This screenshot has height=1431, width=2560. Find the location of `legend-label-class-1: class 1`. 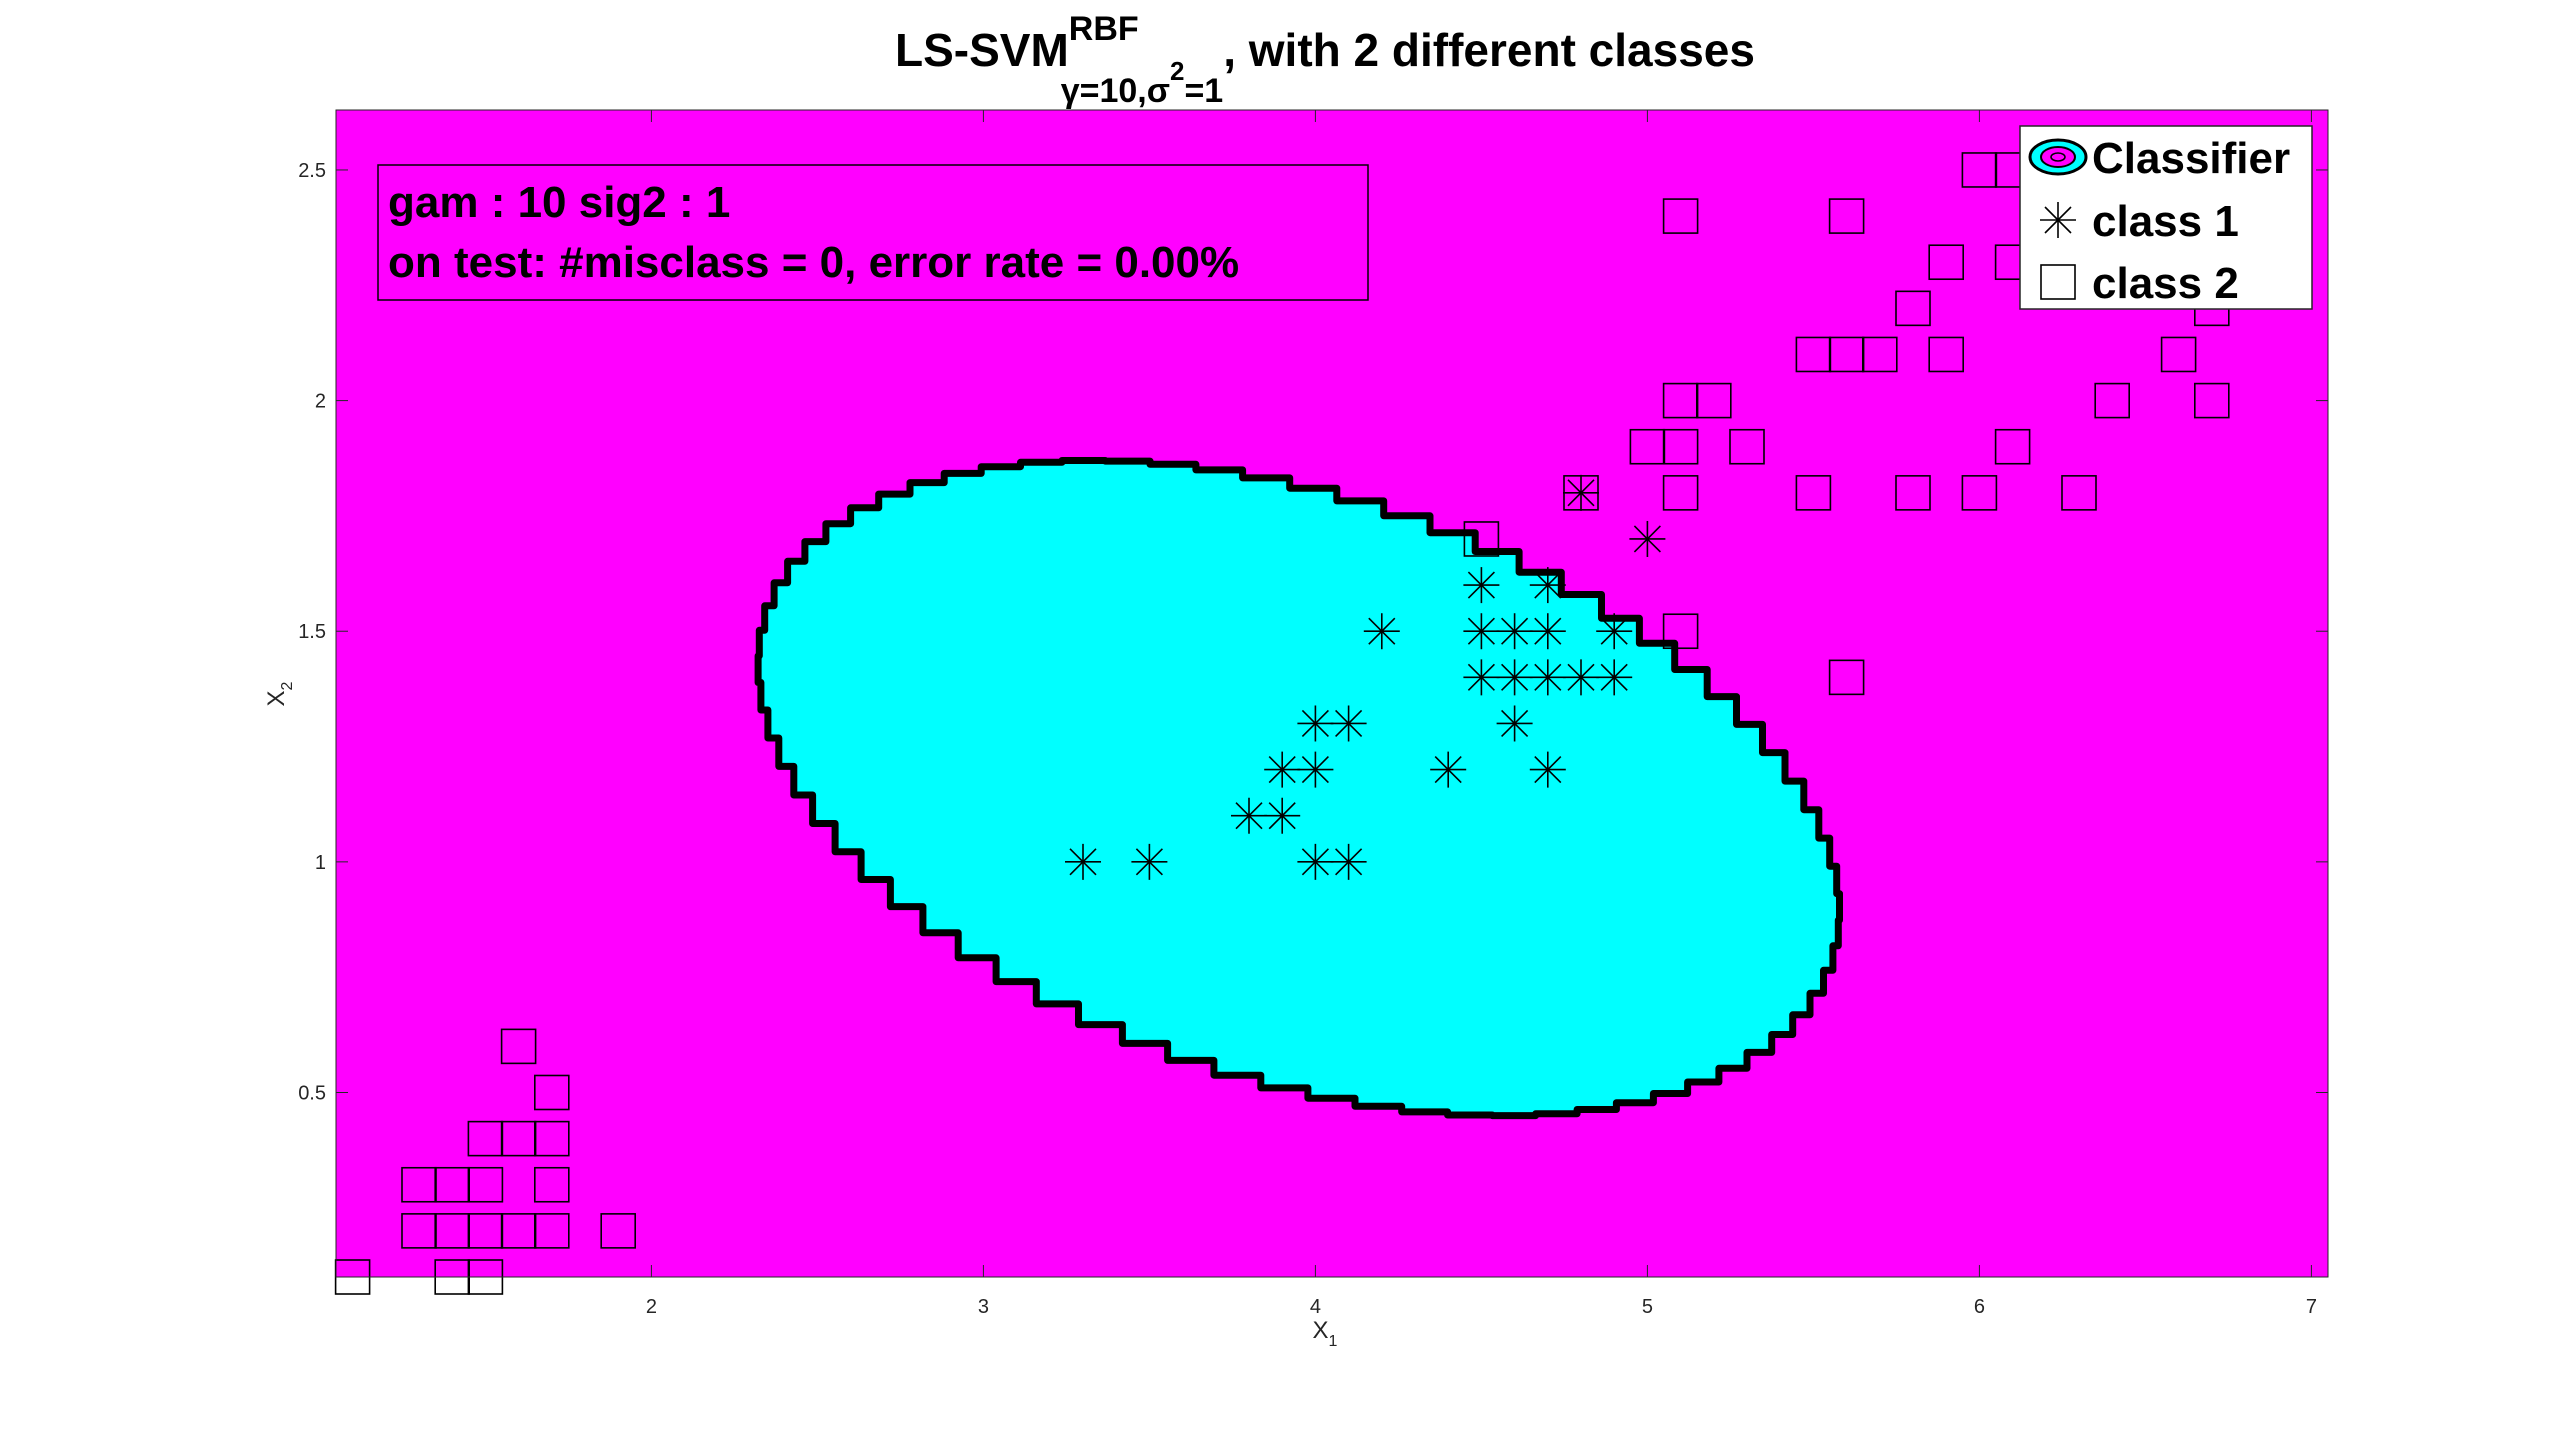

legend-label-class-1: class 1 is located at coordinates (2165, 221).